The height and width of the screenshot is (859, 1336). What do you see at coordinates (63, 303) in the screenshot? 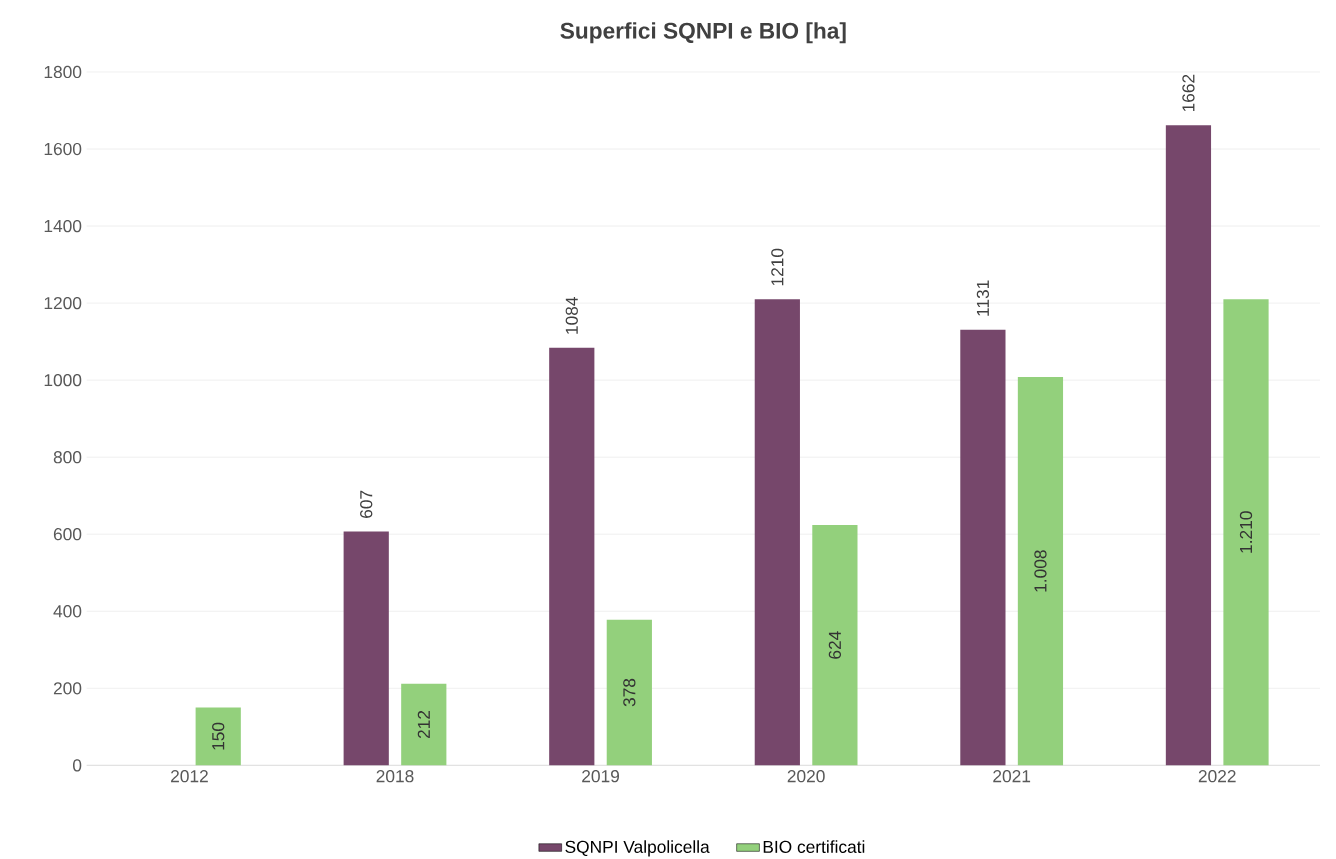
I see `y-tick-label: 1200` at bounding box center [63, 303].